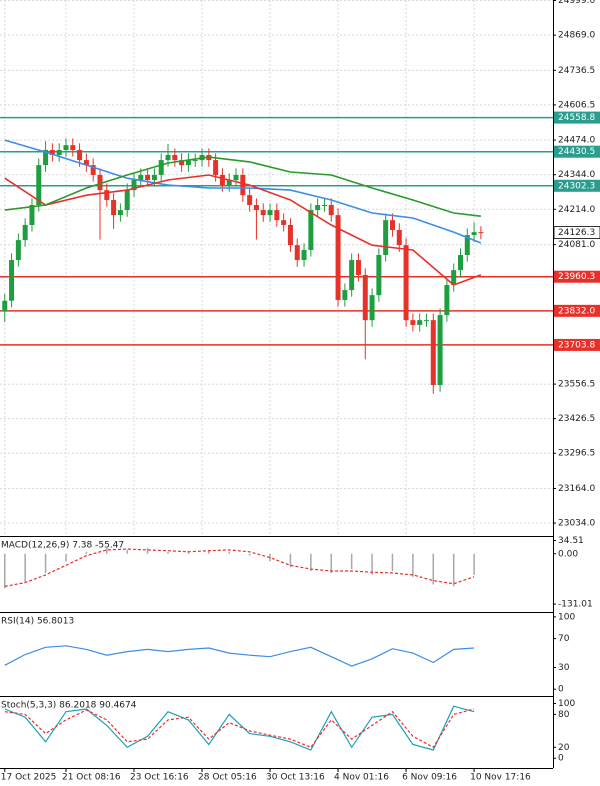 The height and width of the screenshot is (786, 600). I want to click on level-label: 23703.8, so click(576, 345).